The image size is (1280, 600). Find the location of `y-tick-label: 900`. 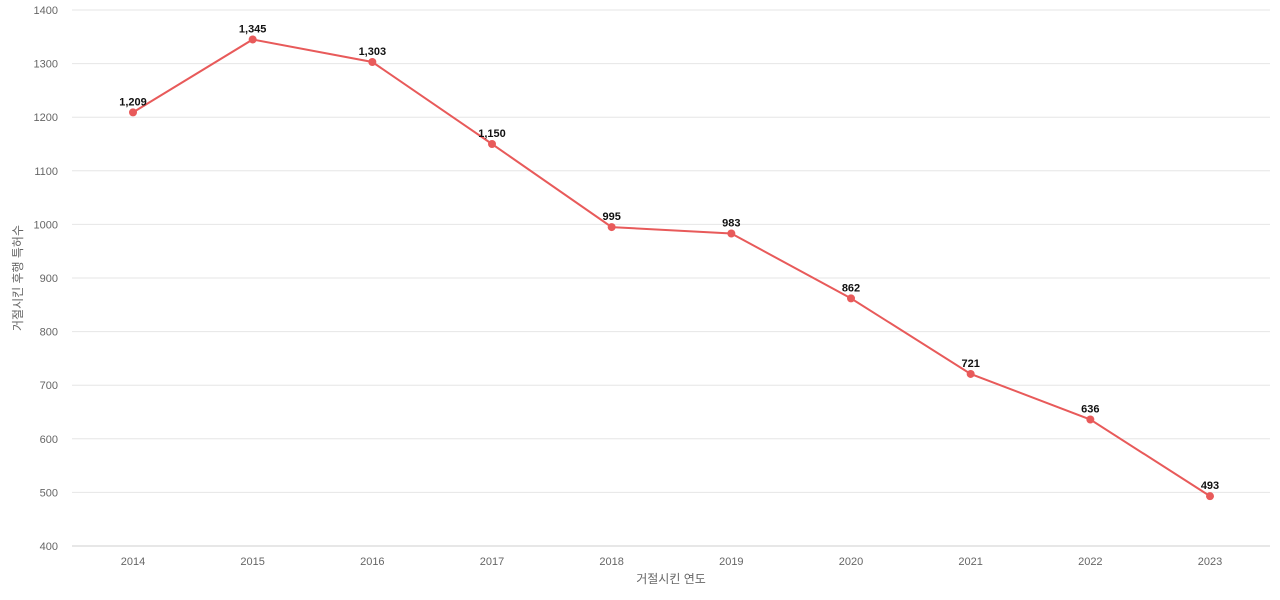

y-tick-label: 900 is located at coordinates (49, 279).